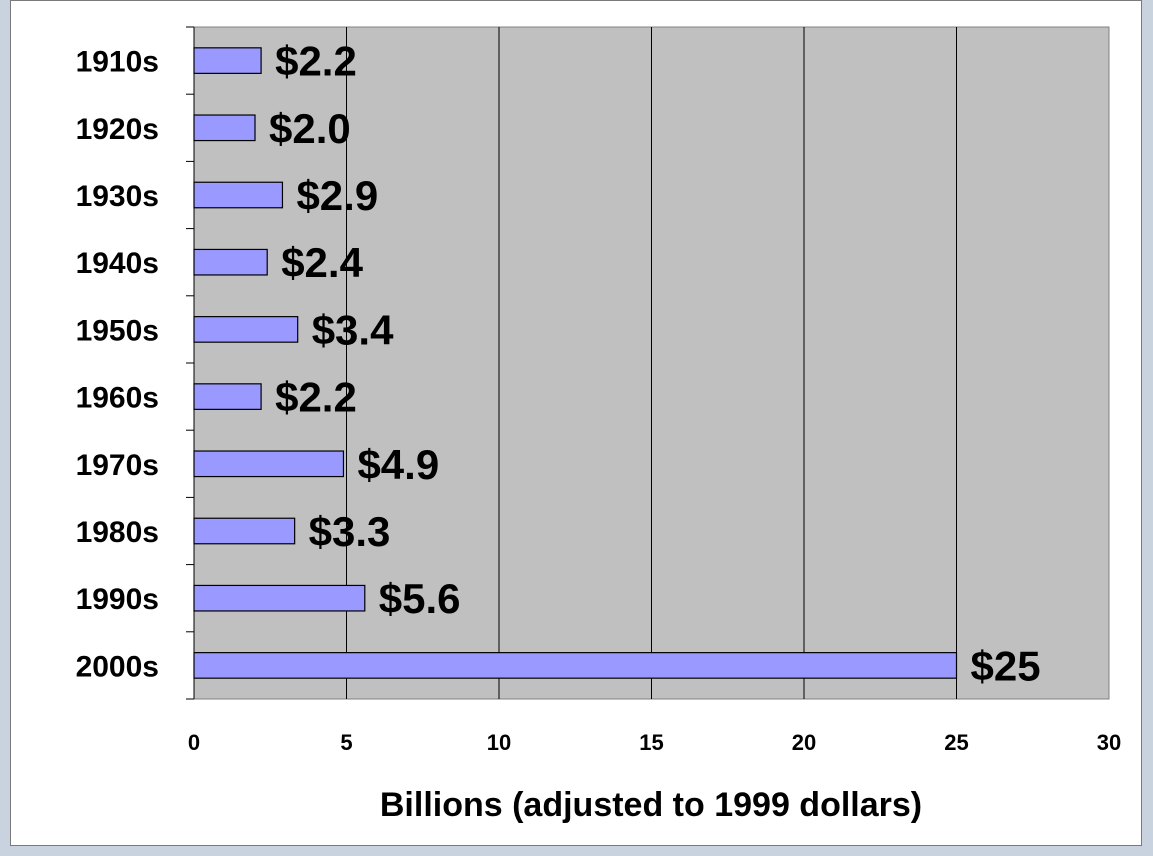  Describe the element at coordinates (246, 329) in the screenshot. I see `bar-1950s` at that location.